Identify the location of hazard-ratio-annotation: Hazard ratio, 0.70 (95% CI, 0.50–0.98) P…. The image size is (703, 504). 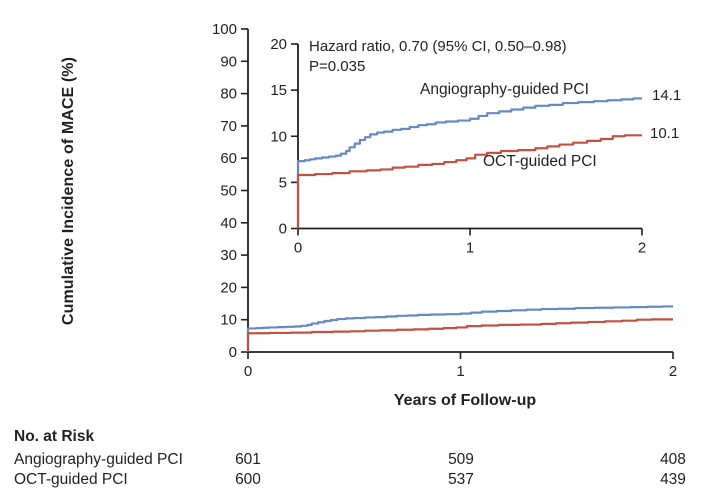
(438, 57).